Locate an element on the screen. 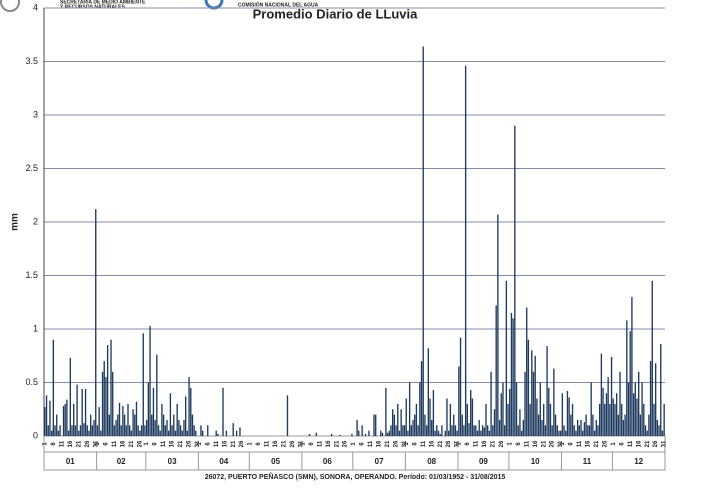 This screenshot has width=706, height=498. month-label: 05 is located at coordinates (275, 461).